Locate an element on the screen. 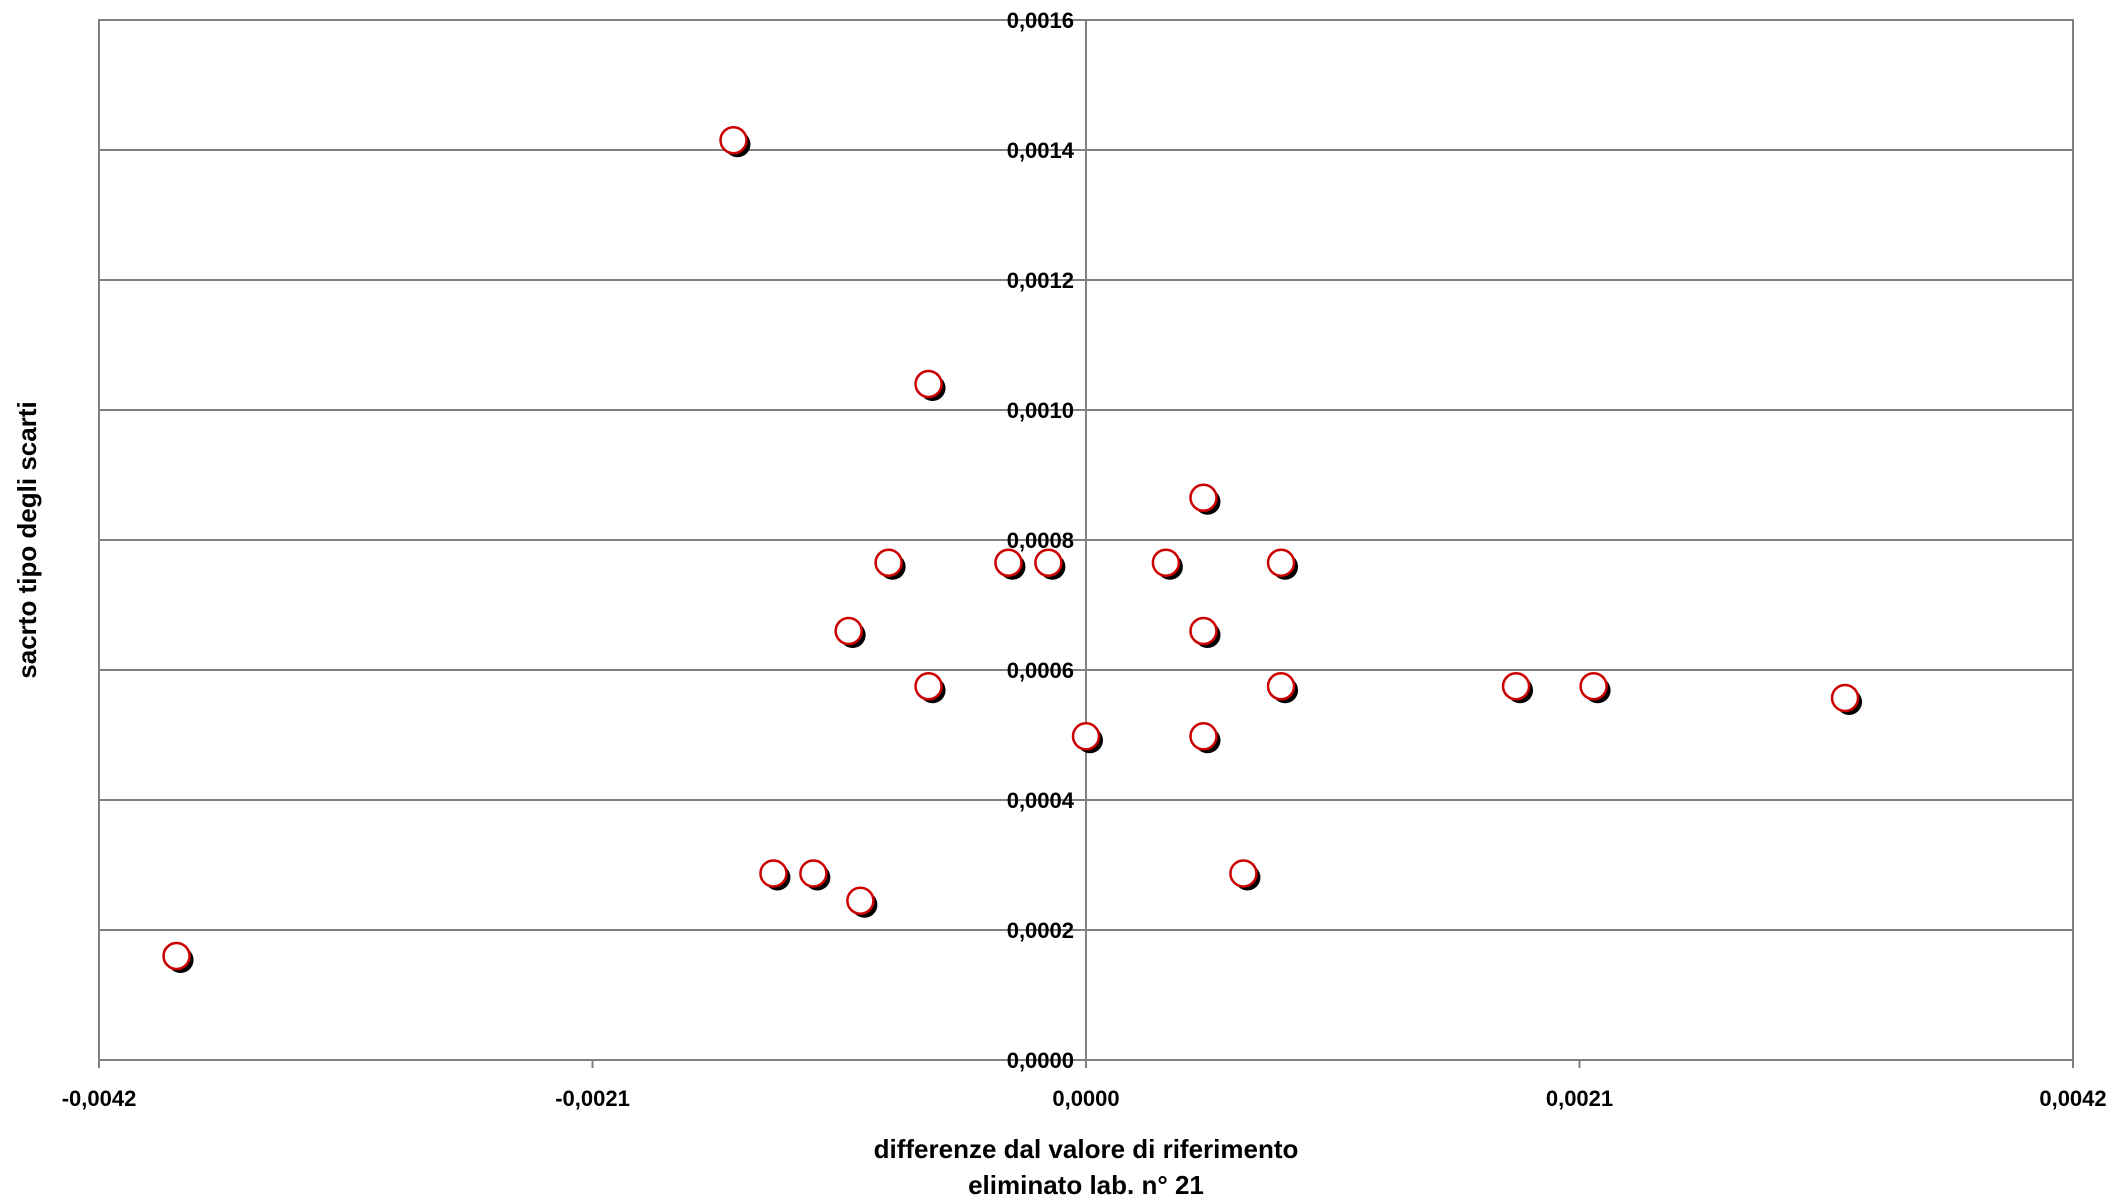 The height and width of the screenshot is (1199, 2122). x-tick-label: -0,0042 is located at coordinates (99, 1098).